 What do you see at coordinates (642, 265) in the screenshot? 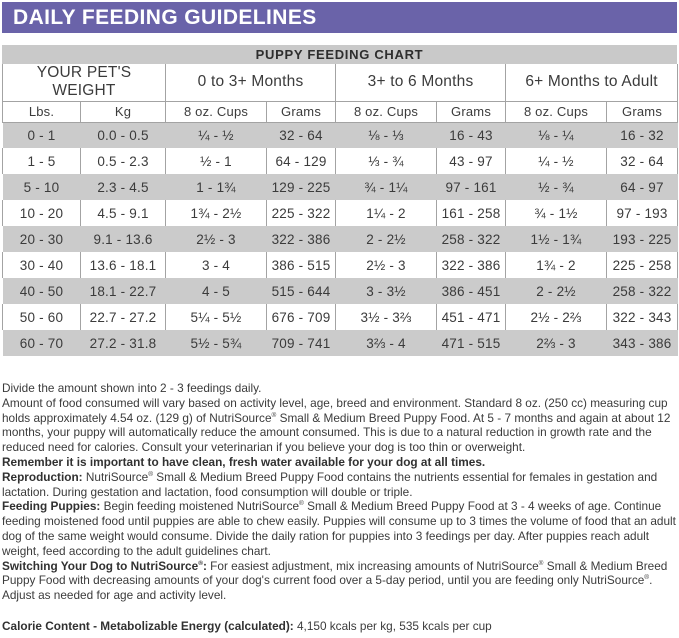
I see `table-cell: 225 - 258` at bounding box center [642, 265].